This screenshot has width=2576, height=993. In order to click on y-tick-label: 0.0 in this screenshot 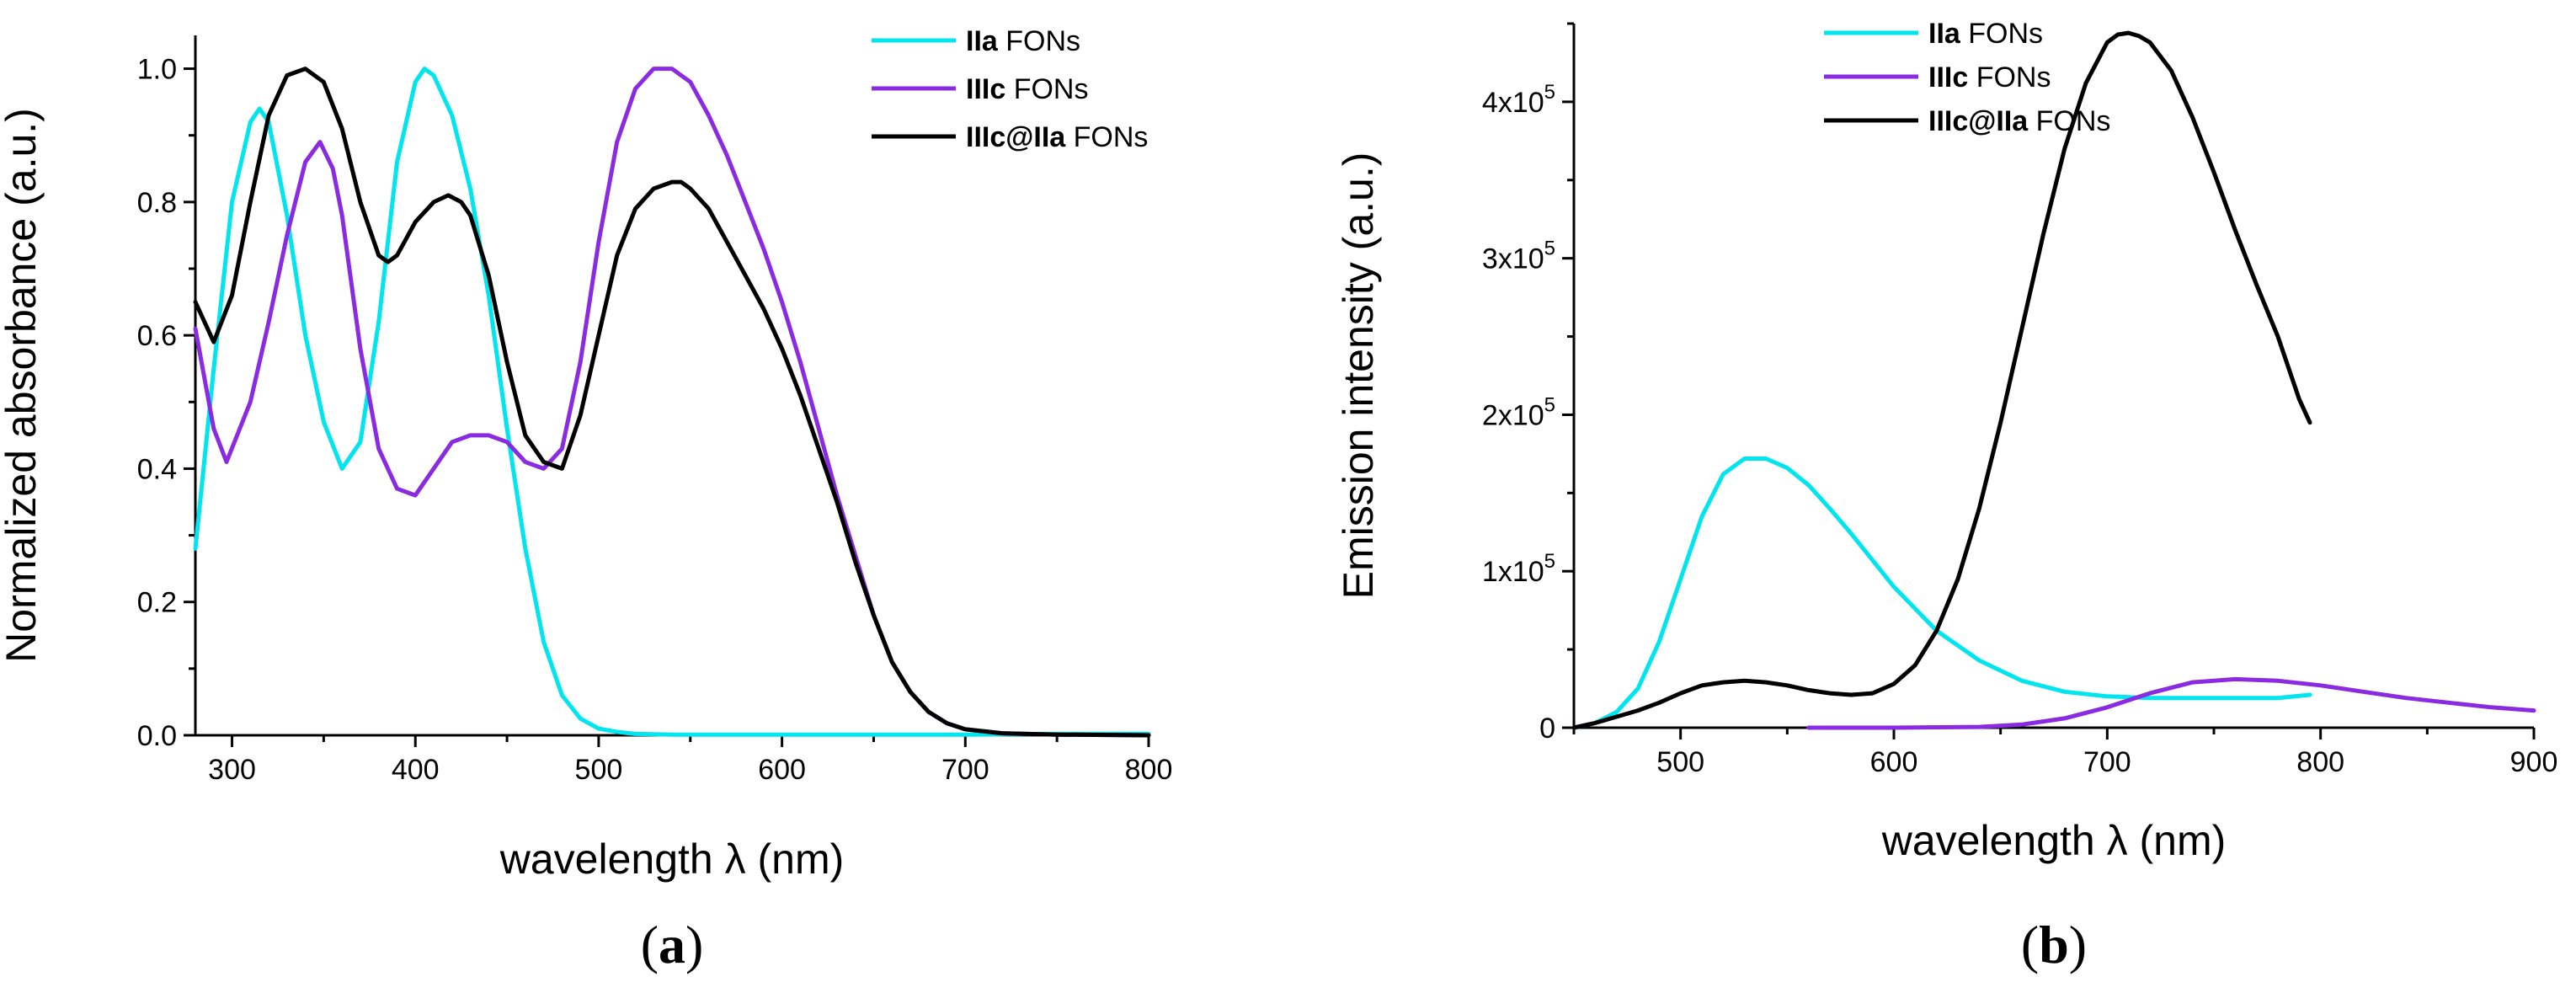, I will do `click(157, 736)`.